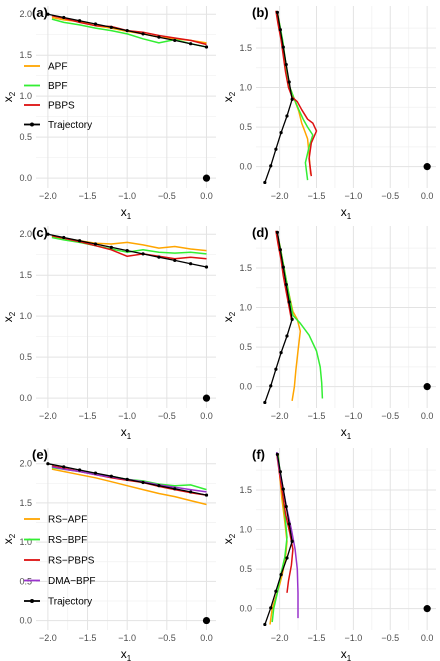  What do you see at coordinates (71, 561) in the screenshot?
I see `legend-label: RS−PBPS` at bounding box center [71, 561].